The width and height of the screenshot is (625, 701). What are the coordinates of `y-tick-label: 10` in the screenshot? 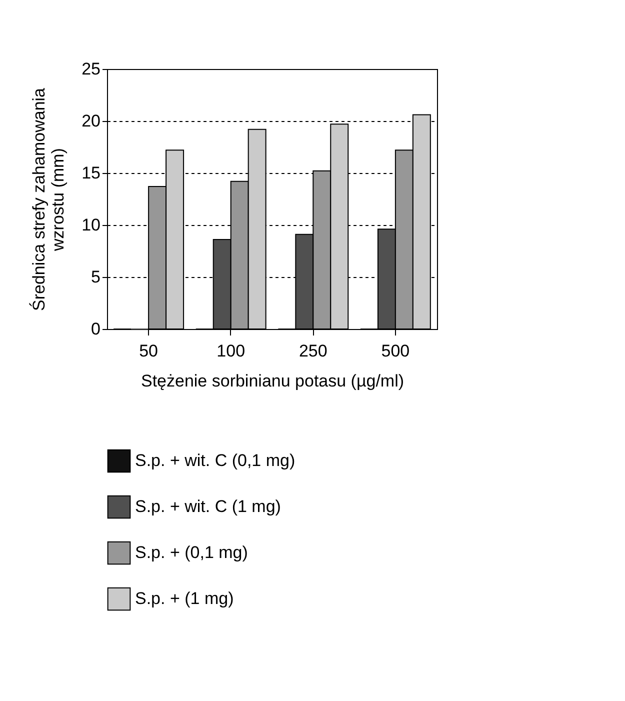 It's located at (91, 225).